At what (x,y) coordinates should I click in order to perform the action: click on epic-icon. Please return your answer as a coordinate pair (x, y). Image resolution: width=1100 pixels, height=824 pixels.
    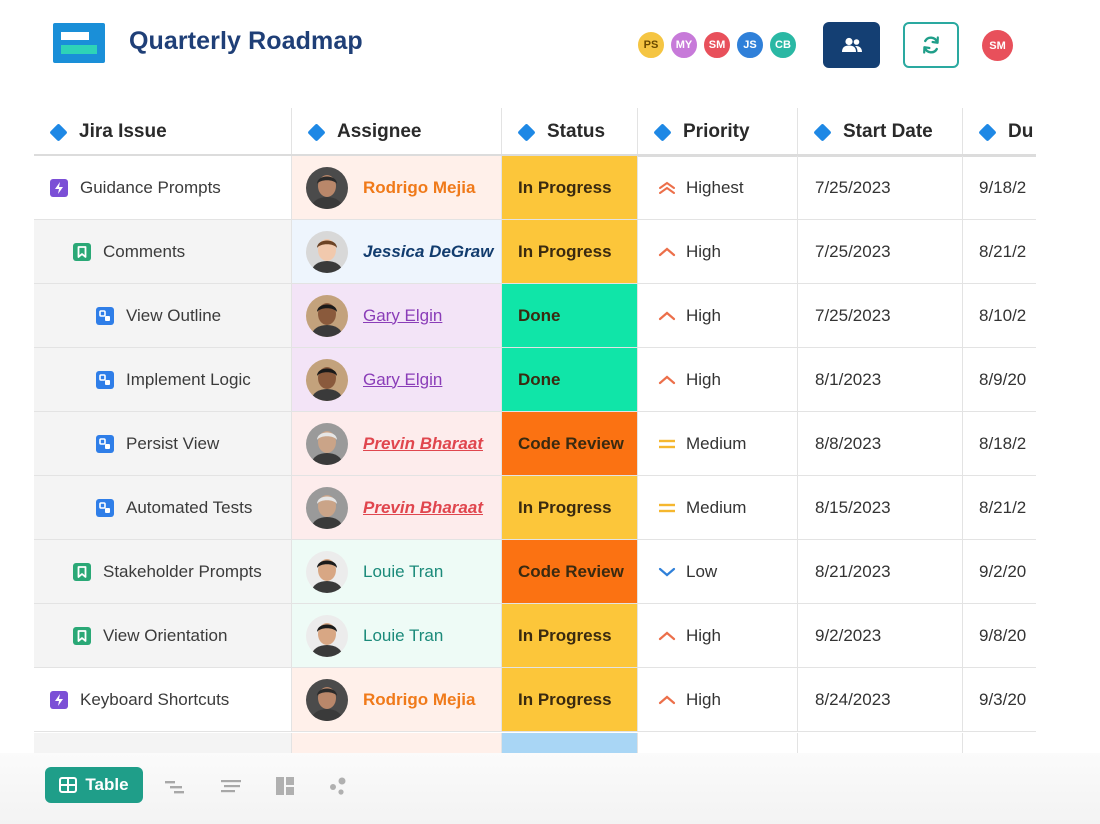
    Looking at the image, I should click on (59, 187).